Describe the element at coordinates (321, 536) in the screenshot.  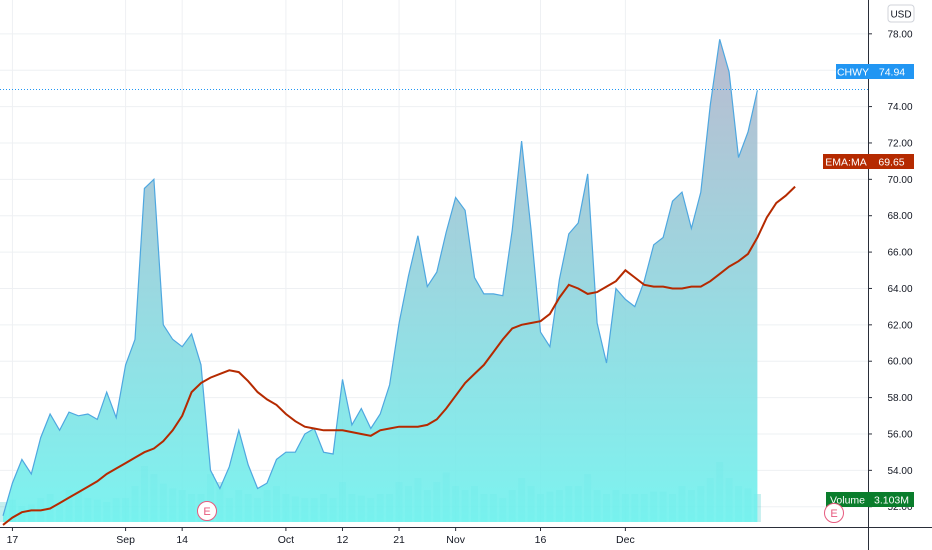
I see `x-axis-tick-labels: 17 Sep 14 Oct 12 21 Nov 16 Dec` at that location.